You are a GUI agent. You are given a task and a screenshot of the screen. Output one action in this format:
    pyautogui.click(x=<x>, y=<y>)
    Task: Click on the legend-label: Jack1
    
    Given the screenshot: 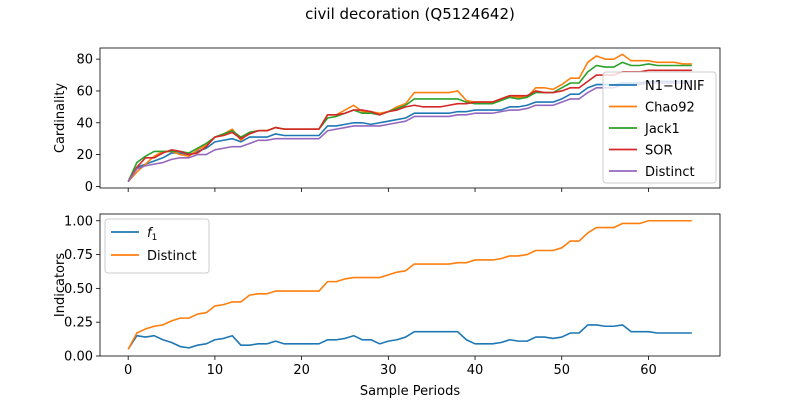 What is the action you would take?
    pyautogui.click(x=662, y=129)
    